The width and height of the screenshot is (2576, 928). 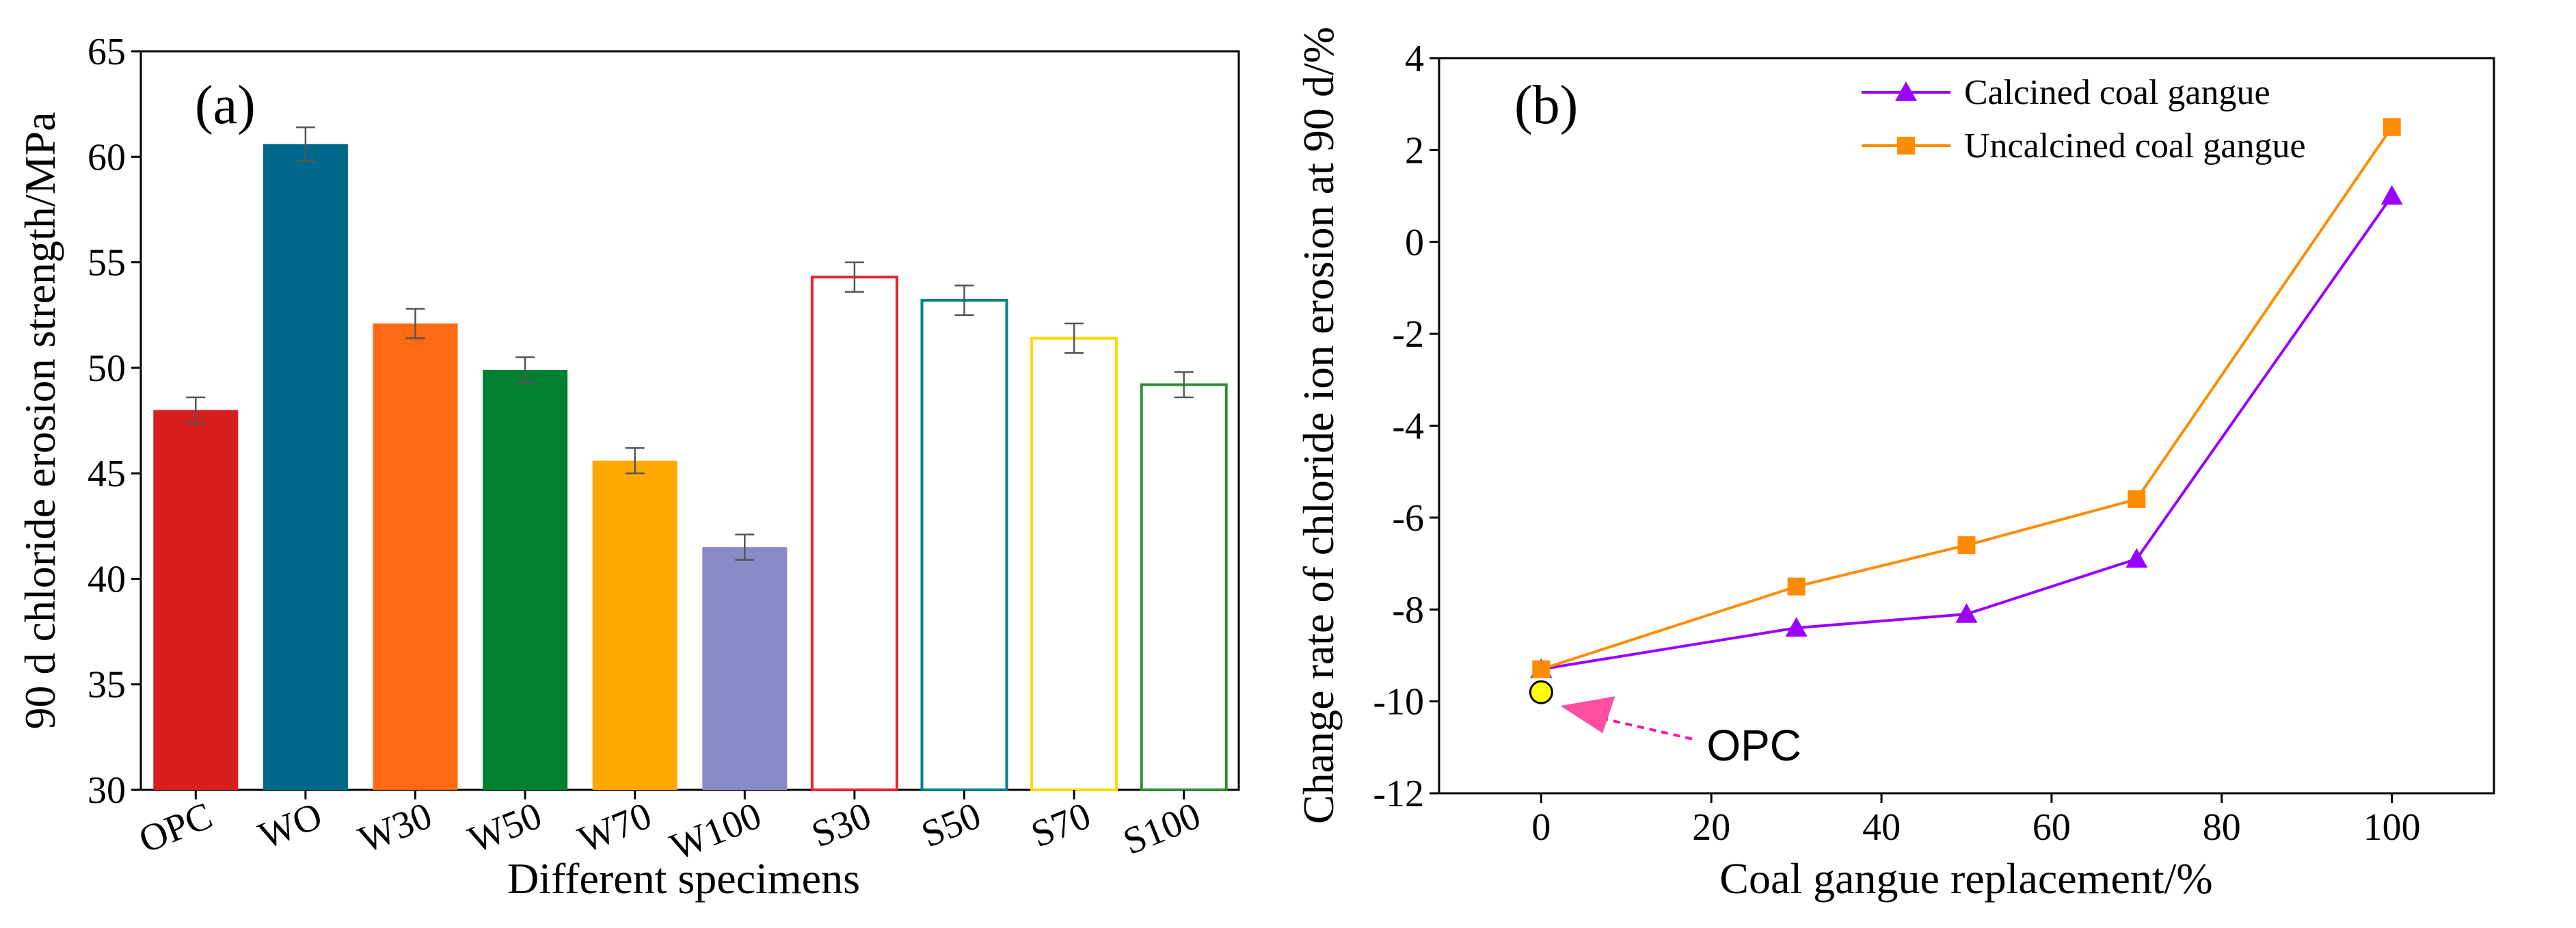 What do you see at coordinates (107, 474) in the screenshot?
I see `panel-a-y-tick-label: 45` at bounding box center [107, 474].